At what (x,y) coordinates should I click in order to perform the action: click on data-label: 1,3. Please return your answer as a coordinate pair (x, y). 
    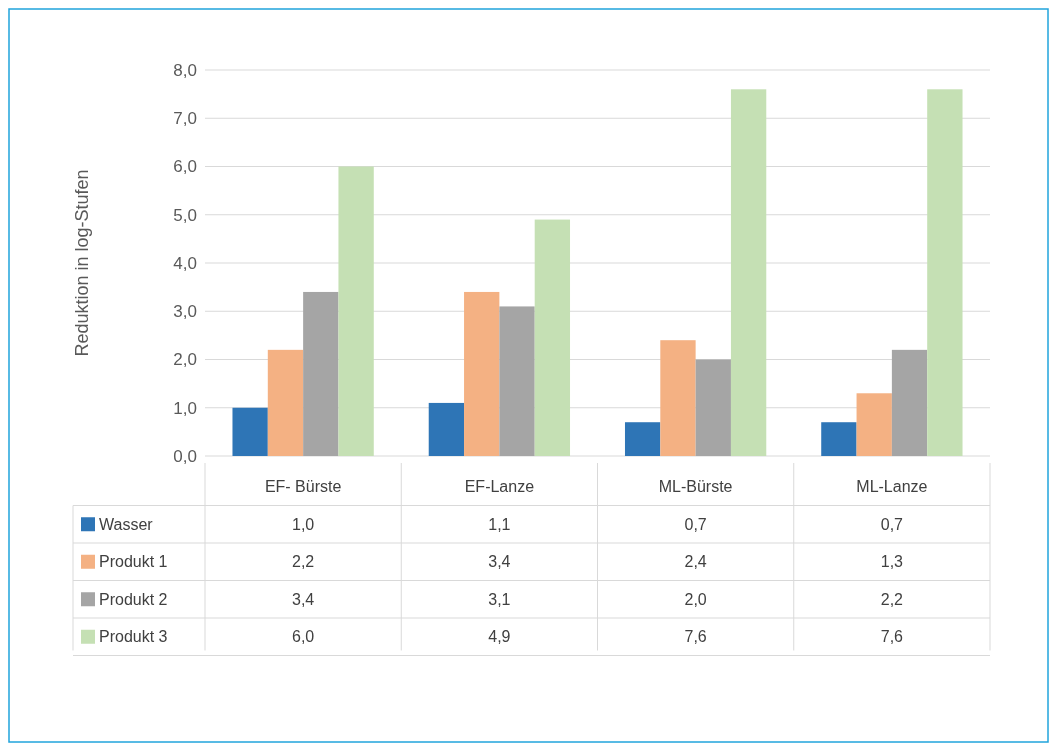
    Looking at the image, I should click on (892, 562).